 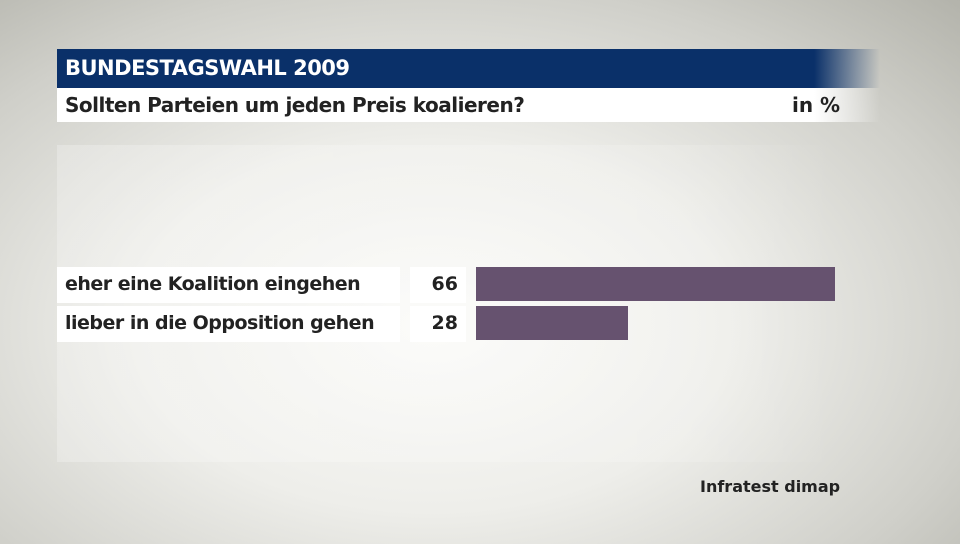 I want to click on value-label: 28, so click(x=444, y=323).